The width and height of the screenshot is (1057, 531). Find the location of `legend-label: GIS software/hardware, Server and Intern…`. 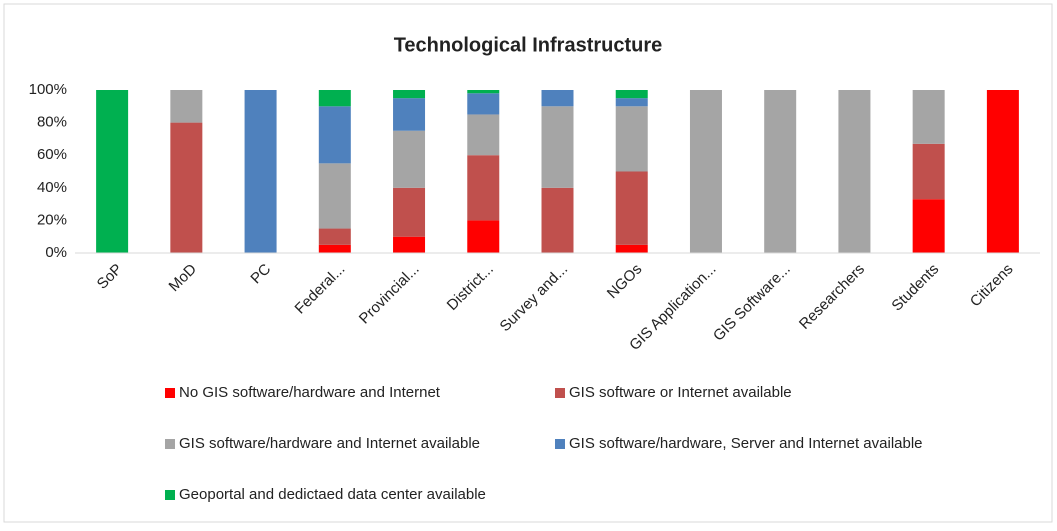

legend-label: GIS software/hardware, Server and Intern… is located at coordinates (746, 443).